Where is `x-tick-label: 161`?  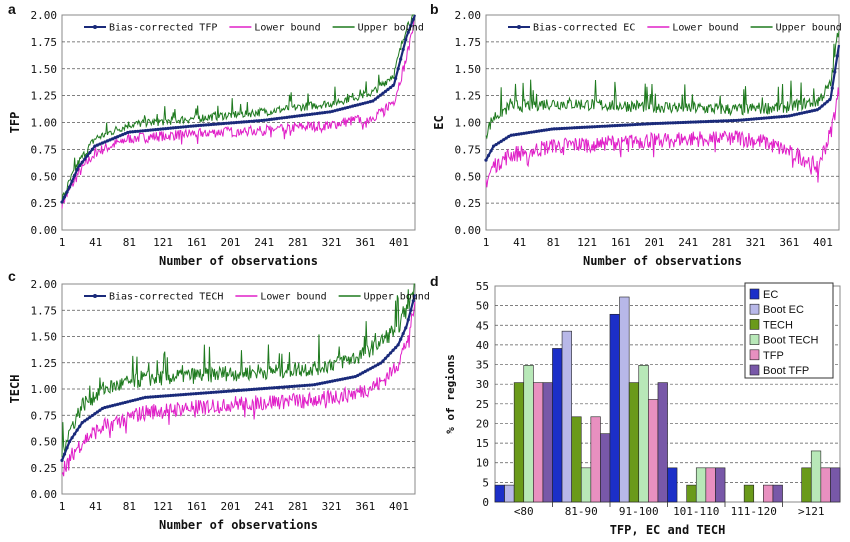 x-tick-label: 161 is located at coordinates (197, 506).